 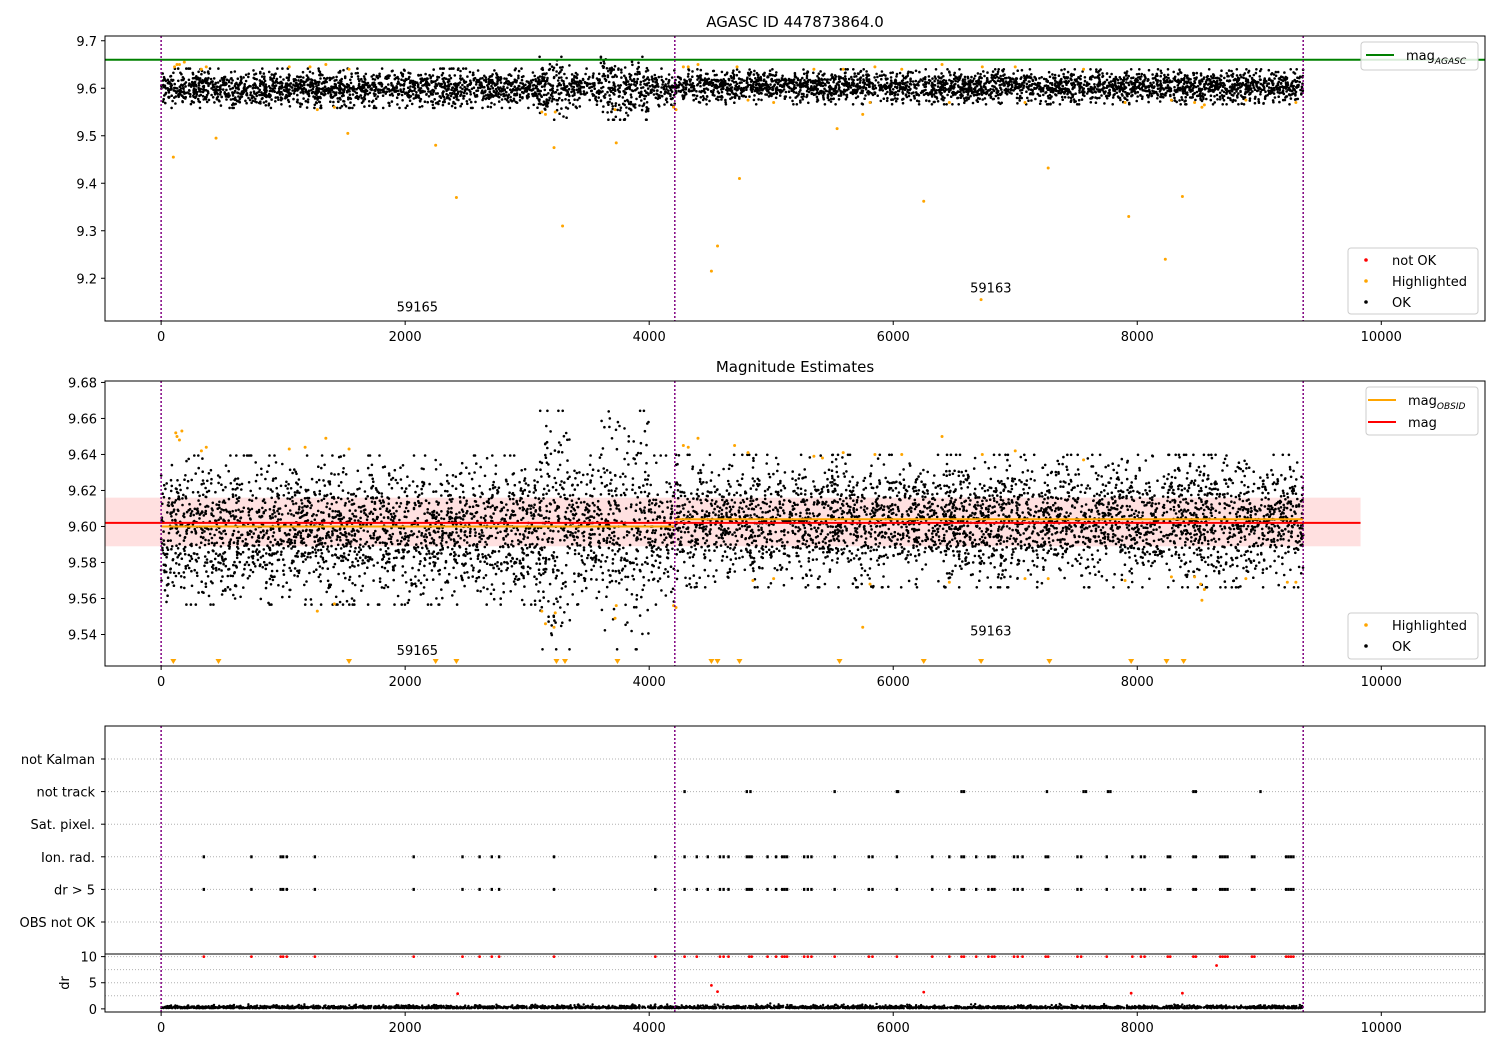 I want to click on x-tick-label: 0, so click(x=161, y=682).